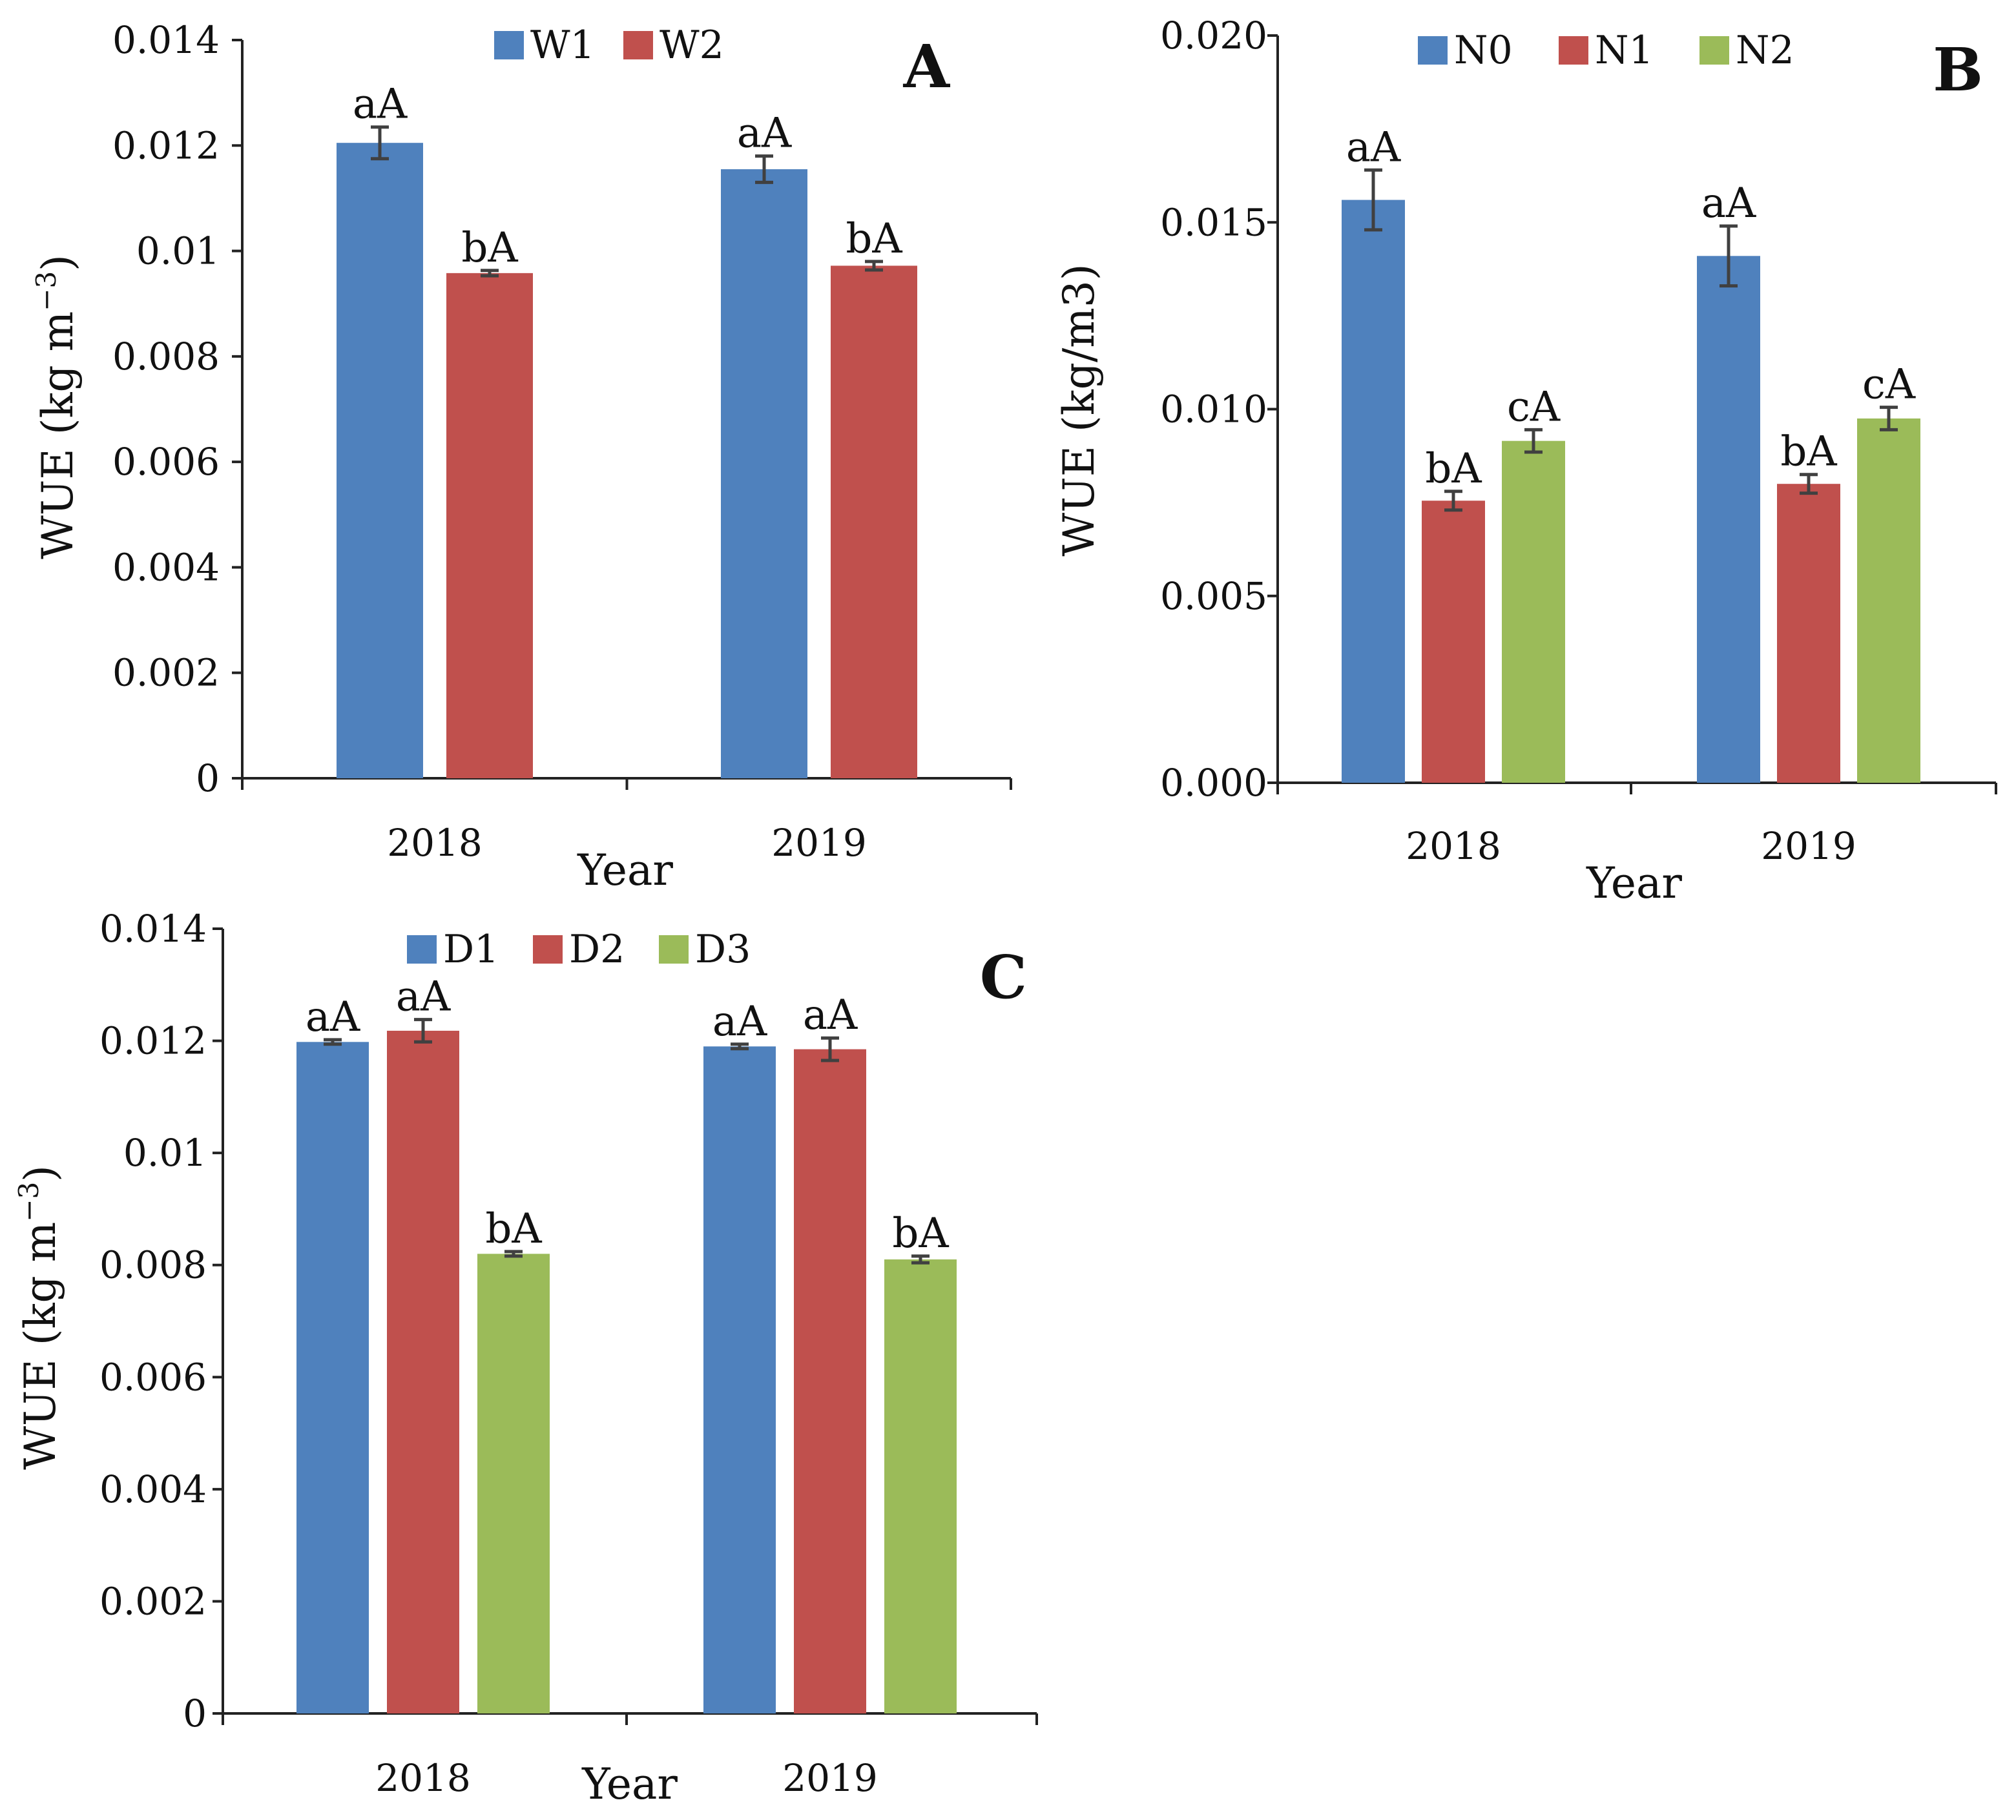 Image resolution: width=2016 pixels, height=1820 pixels. Describe the element at coordinates (153, 1601) in the screenshot. I see `panel-c-y-tick-label: 0.002` at that location.